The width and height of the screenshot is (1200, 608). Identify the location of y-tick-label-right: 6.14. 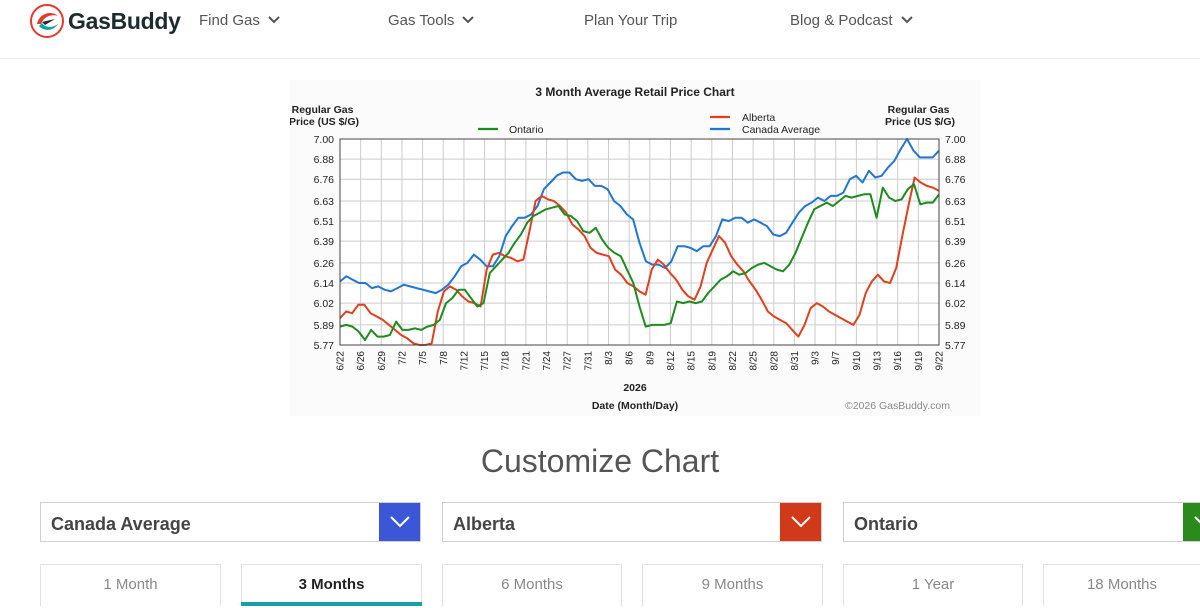
(955, 284).